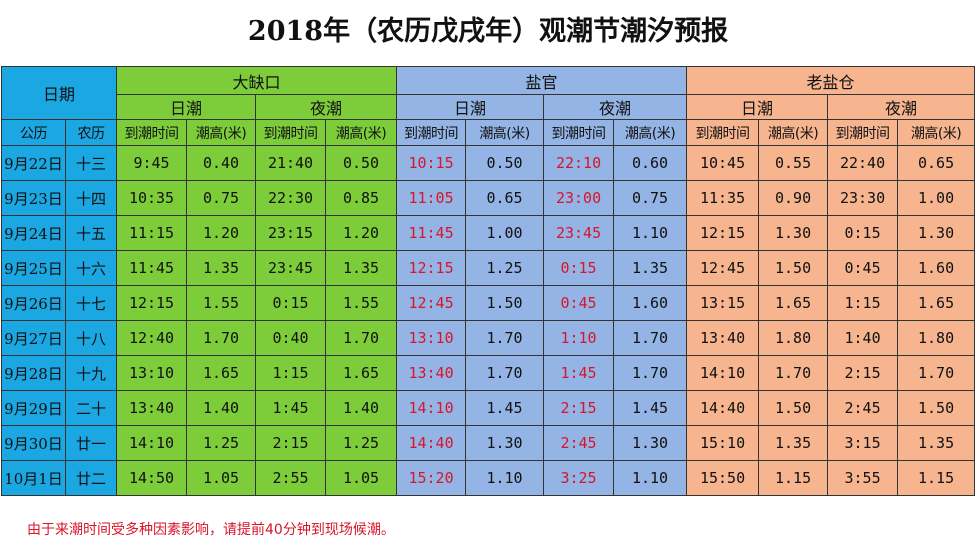 The width and height of the screenshot is (976, 553). Describe the element at coordinates (505, 478) in the screenshot. I see `yanguan-day-height-cell: 1.10` at that location.